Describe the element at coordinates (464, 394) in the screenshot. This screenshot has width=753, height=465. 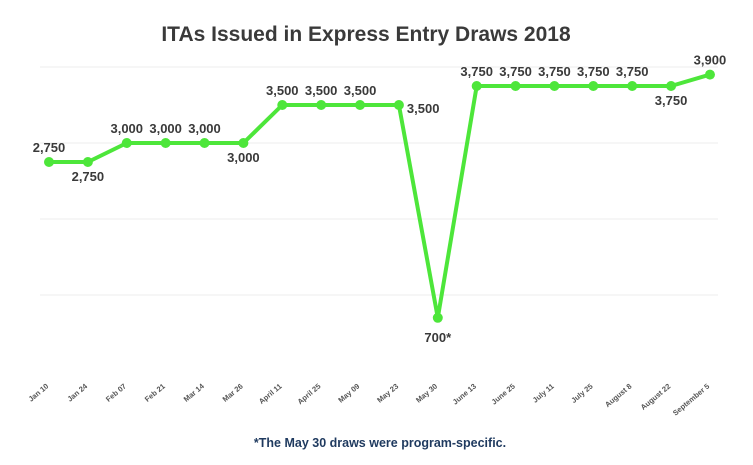
I see `x-tick-label: June 13` at that location.